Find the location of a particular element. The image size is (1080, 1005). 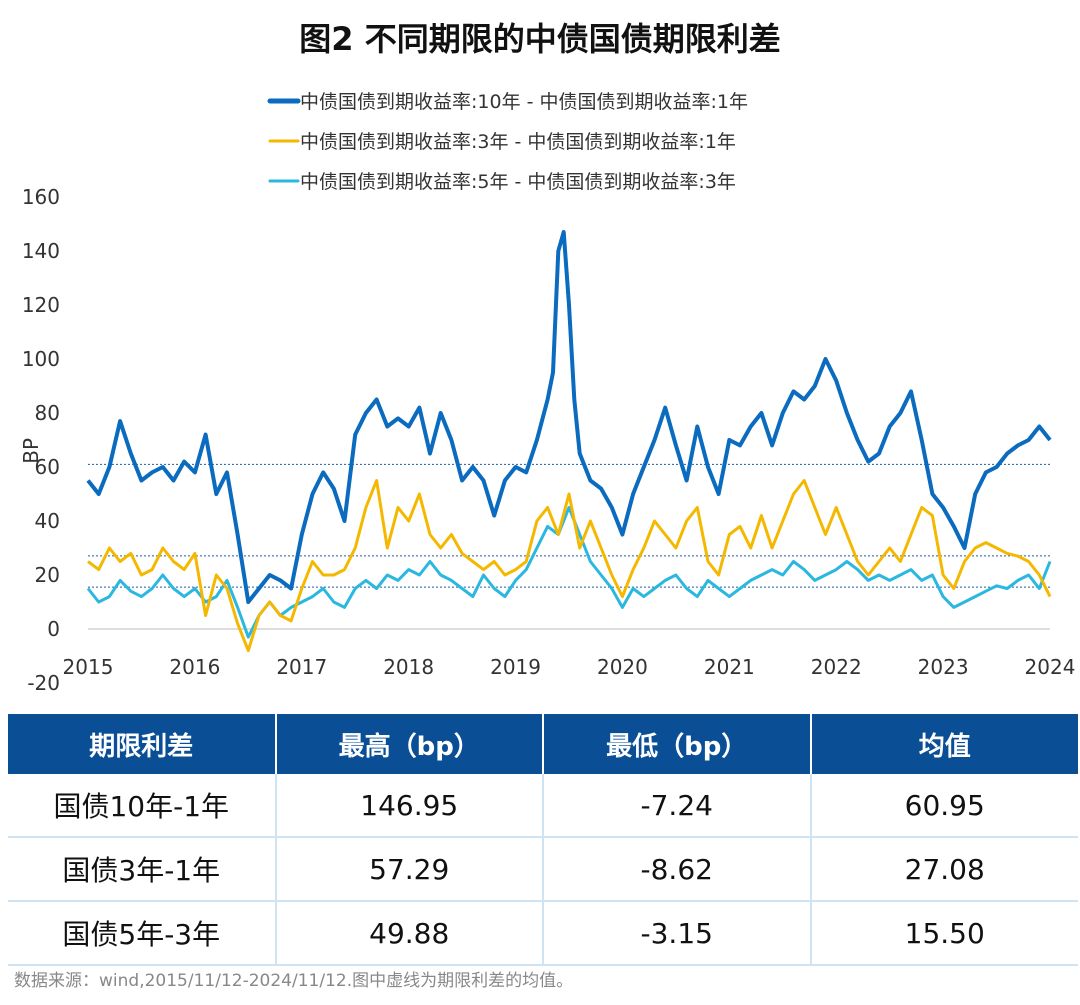

y-tick-label: 60 is located at coordinates (47, 467).